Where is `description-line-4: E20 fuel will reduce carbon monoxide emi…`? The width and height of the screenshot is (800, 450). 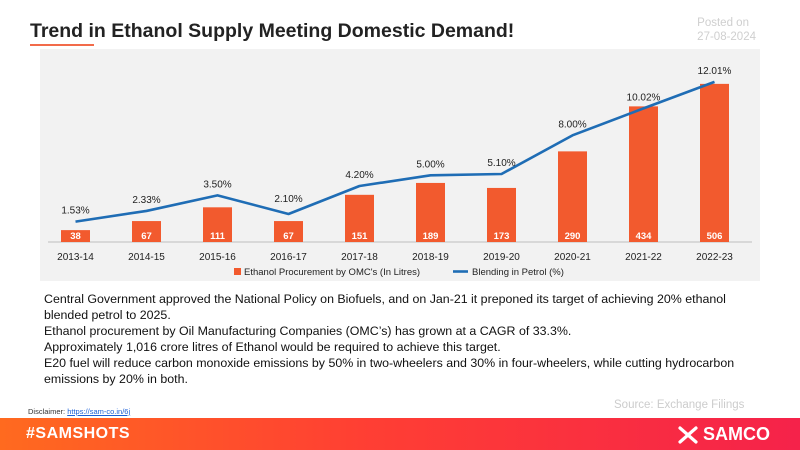
description-line-4: E20 fuel will reduce carbon monoxide emi… is located at coordinates (389, 371).